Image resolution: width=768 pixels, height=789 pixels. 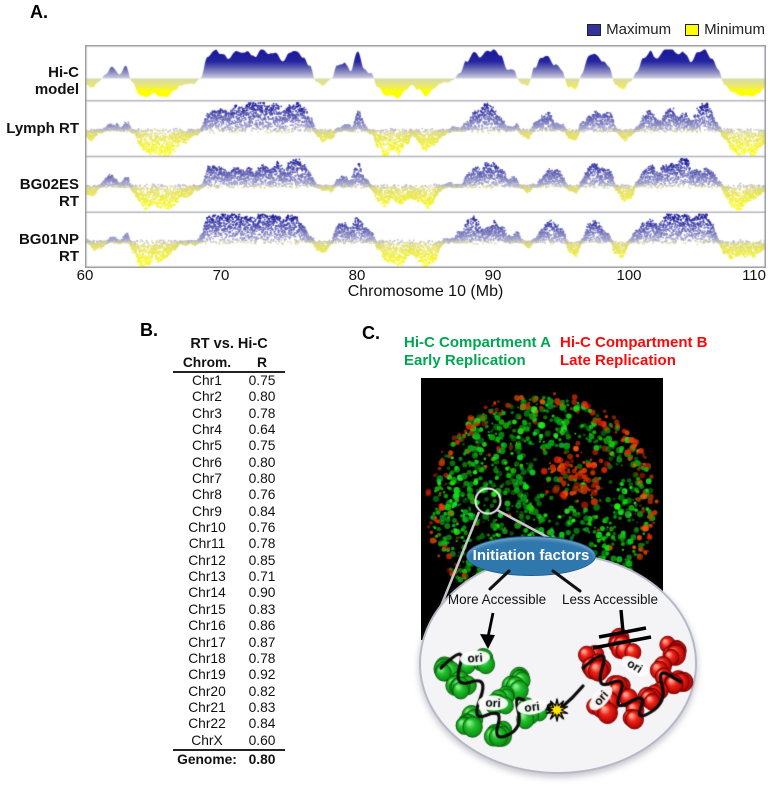 What do you see at coordinates (234, 430) in the screenshot?
I see `table-row: Chr4 0.64` at bounding box center [234, 430].